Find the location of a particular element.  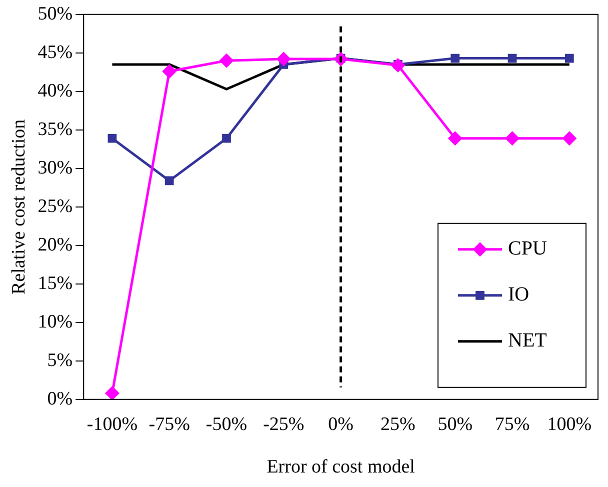

y-tick-label: 5% is located at coordinates (60, 360).